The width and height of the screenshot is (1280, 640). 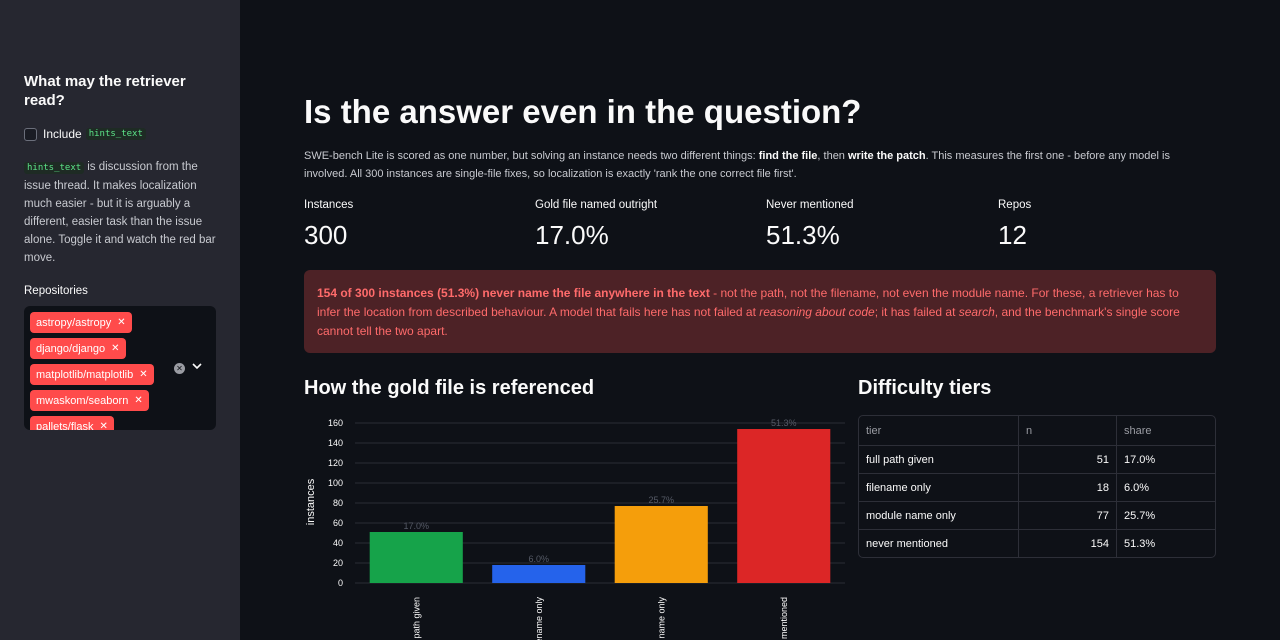 I want to click on intro-bold: write the patch, so click(x=886, y=156).